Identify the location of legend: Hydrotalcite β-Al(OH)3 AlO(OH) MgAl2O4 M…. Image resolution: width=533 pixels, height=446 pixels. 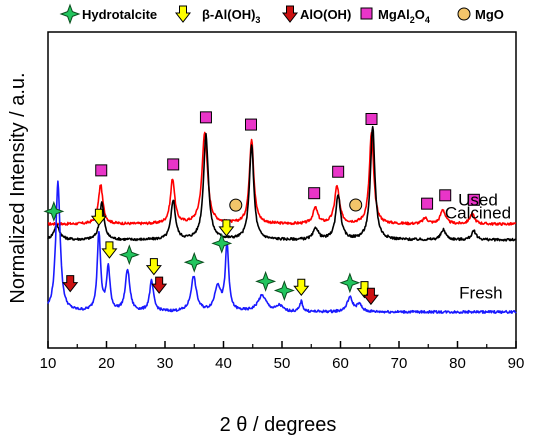
(281, 14).